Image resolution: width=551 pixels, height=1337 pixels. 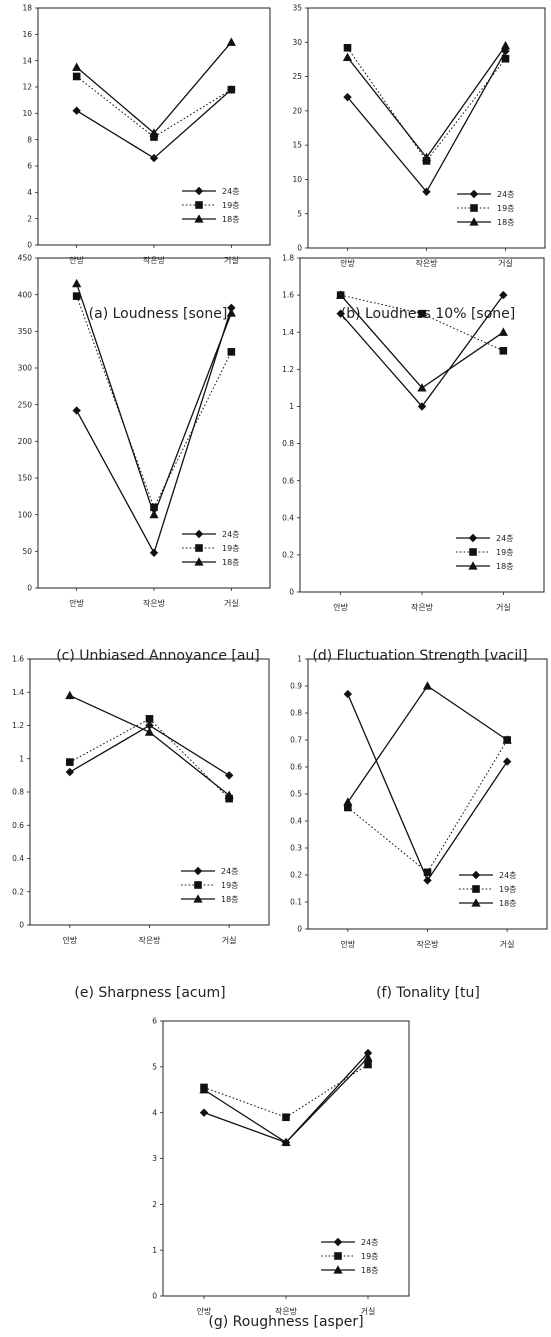 What do you see at coordinates (288, 258) in the screenshot?
I see `y-tick-label: 1.8` at bounding box center [288, 258].